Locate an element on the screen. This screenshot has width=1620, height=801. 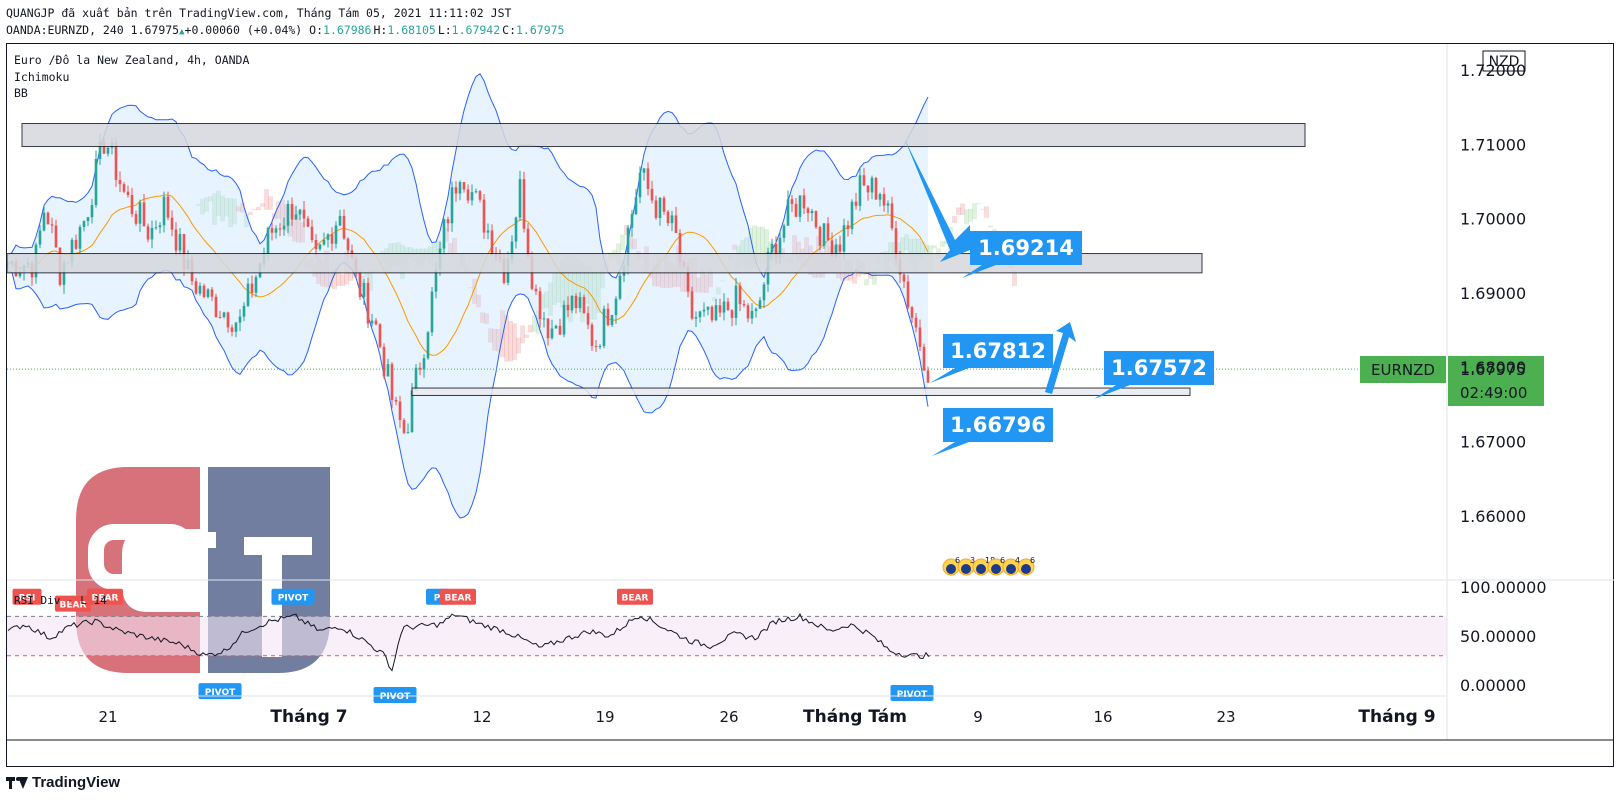
rsi-tick-label: 100.00000 is located at coordinates (1503, 587).